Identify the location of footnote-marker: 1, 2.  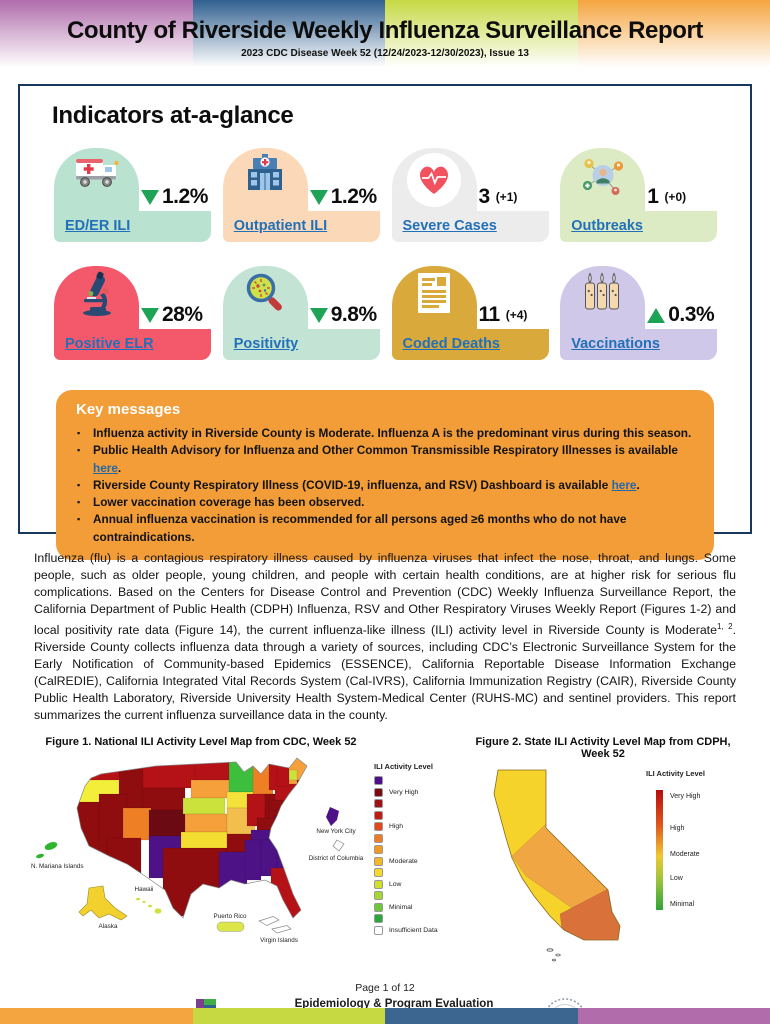
(724, 626).